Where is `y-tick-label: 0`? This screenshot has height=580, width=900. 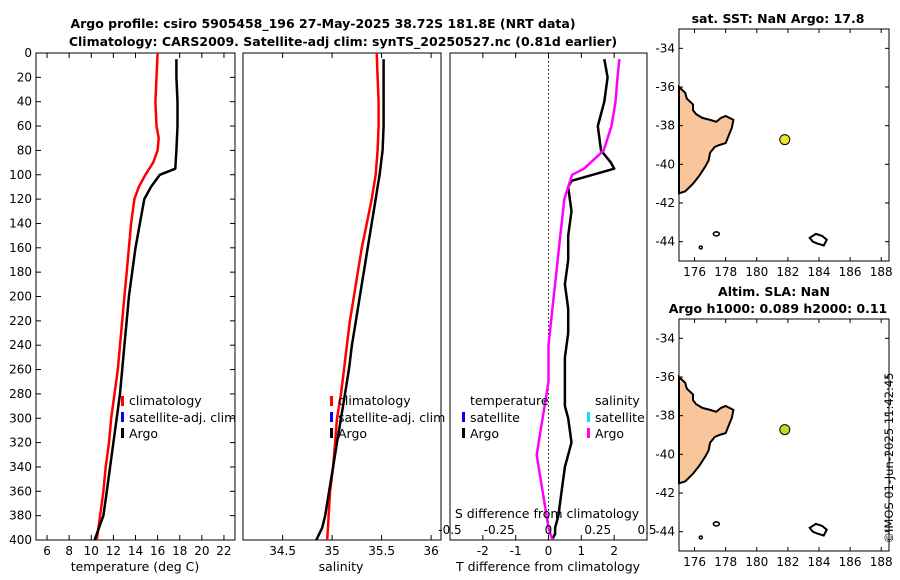
y-tick-label: 0 is located at coordinates (28, 53).